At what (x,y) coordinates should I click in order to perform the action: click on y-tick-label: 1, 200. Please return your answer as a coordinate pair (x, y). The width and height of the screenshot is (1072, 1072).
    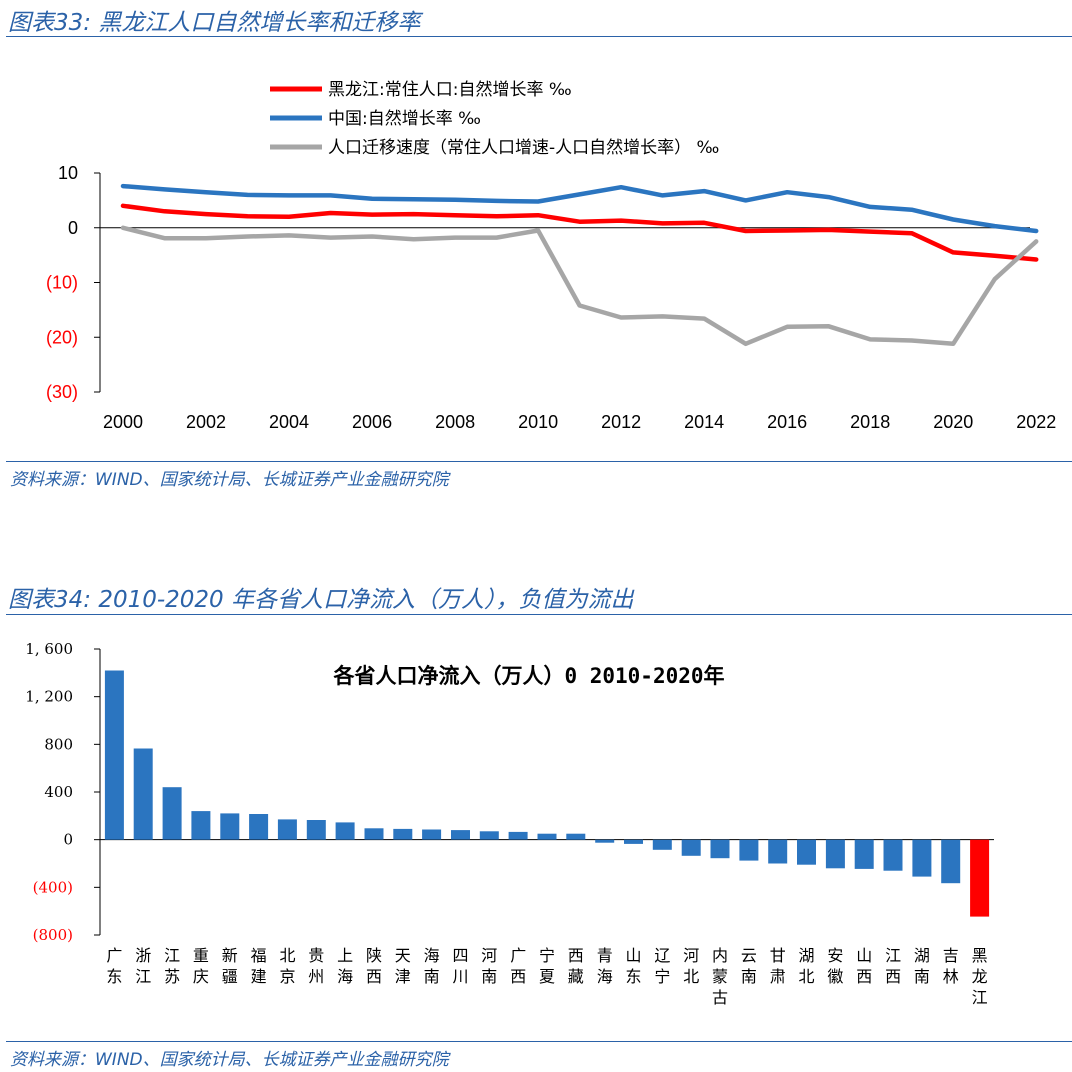
    Looking at the image, I should click on (49, 697).